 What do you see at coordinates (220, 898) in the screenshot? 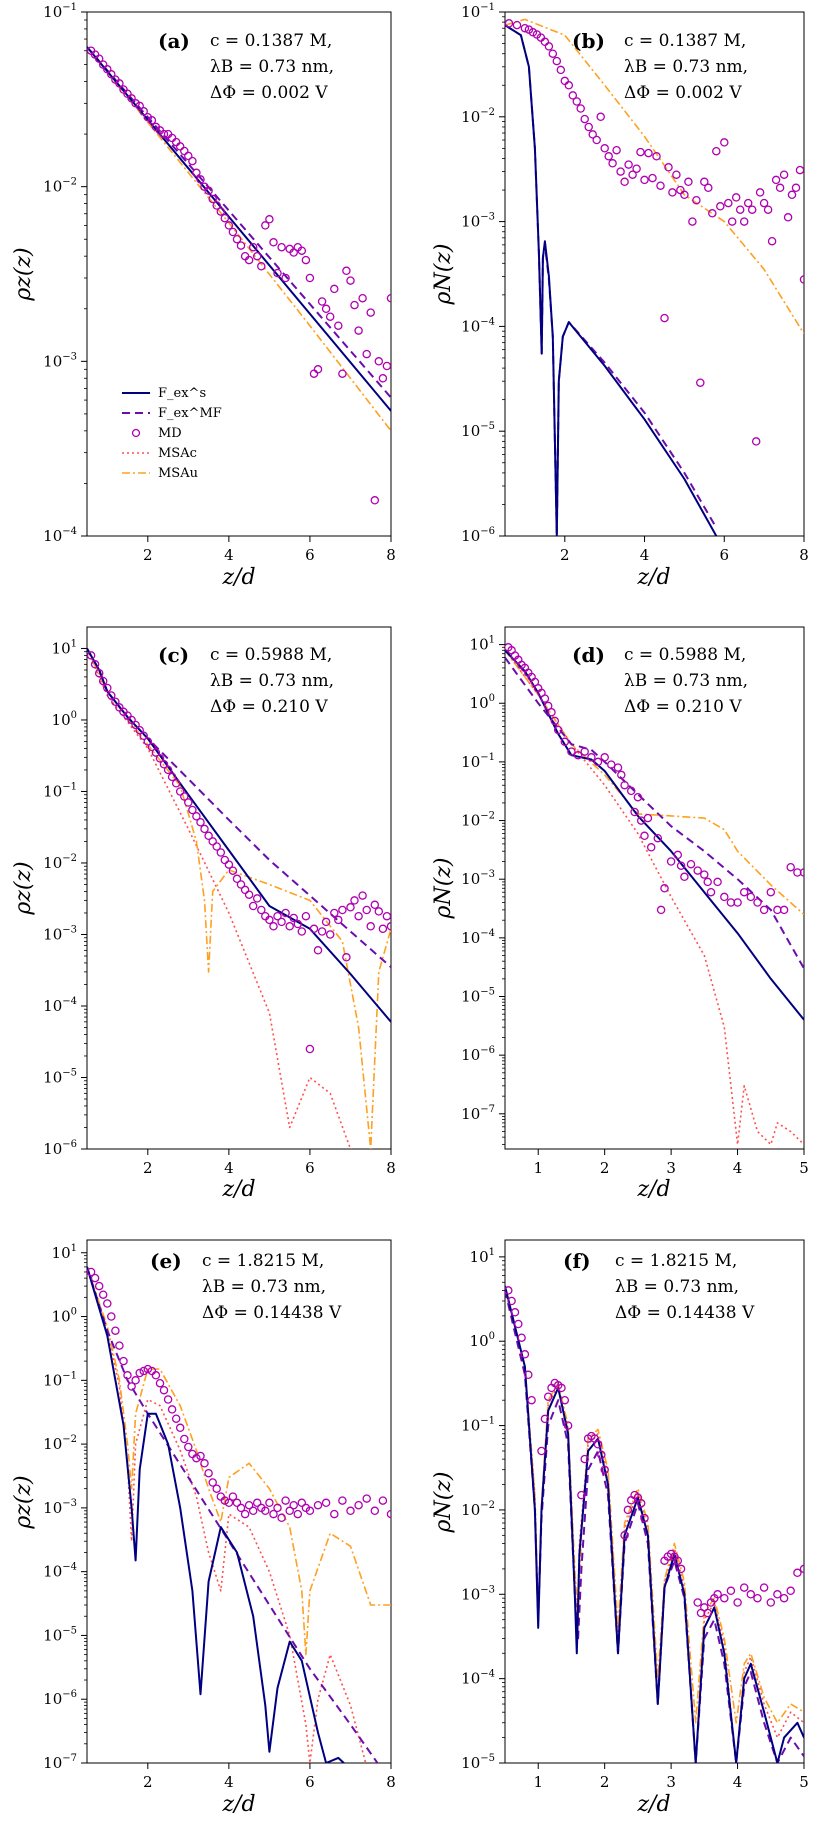
I see `series-msac-line` at bounding box center [220, 898].